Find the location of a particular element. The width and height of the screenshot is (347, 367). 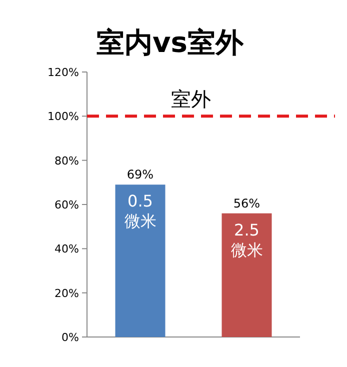

data-label: 56% is located at coordinates (246, 203).